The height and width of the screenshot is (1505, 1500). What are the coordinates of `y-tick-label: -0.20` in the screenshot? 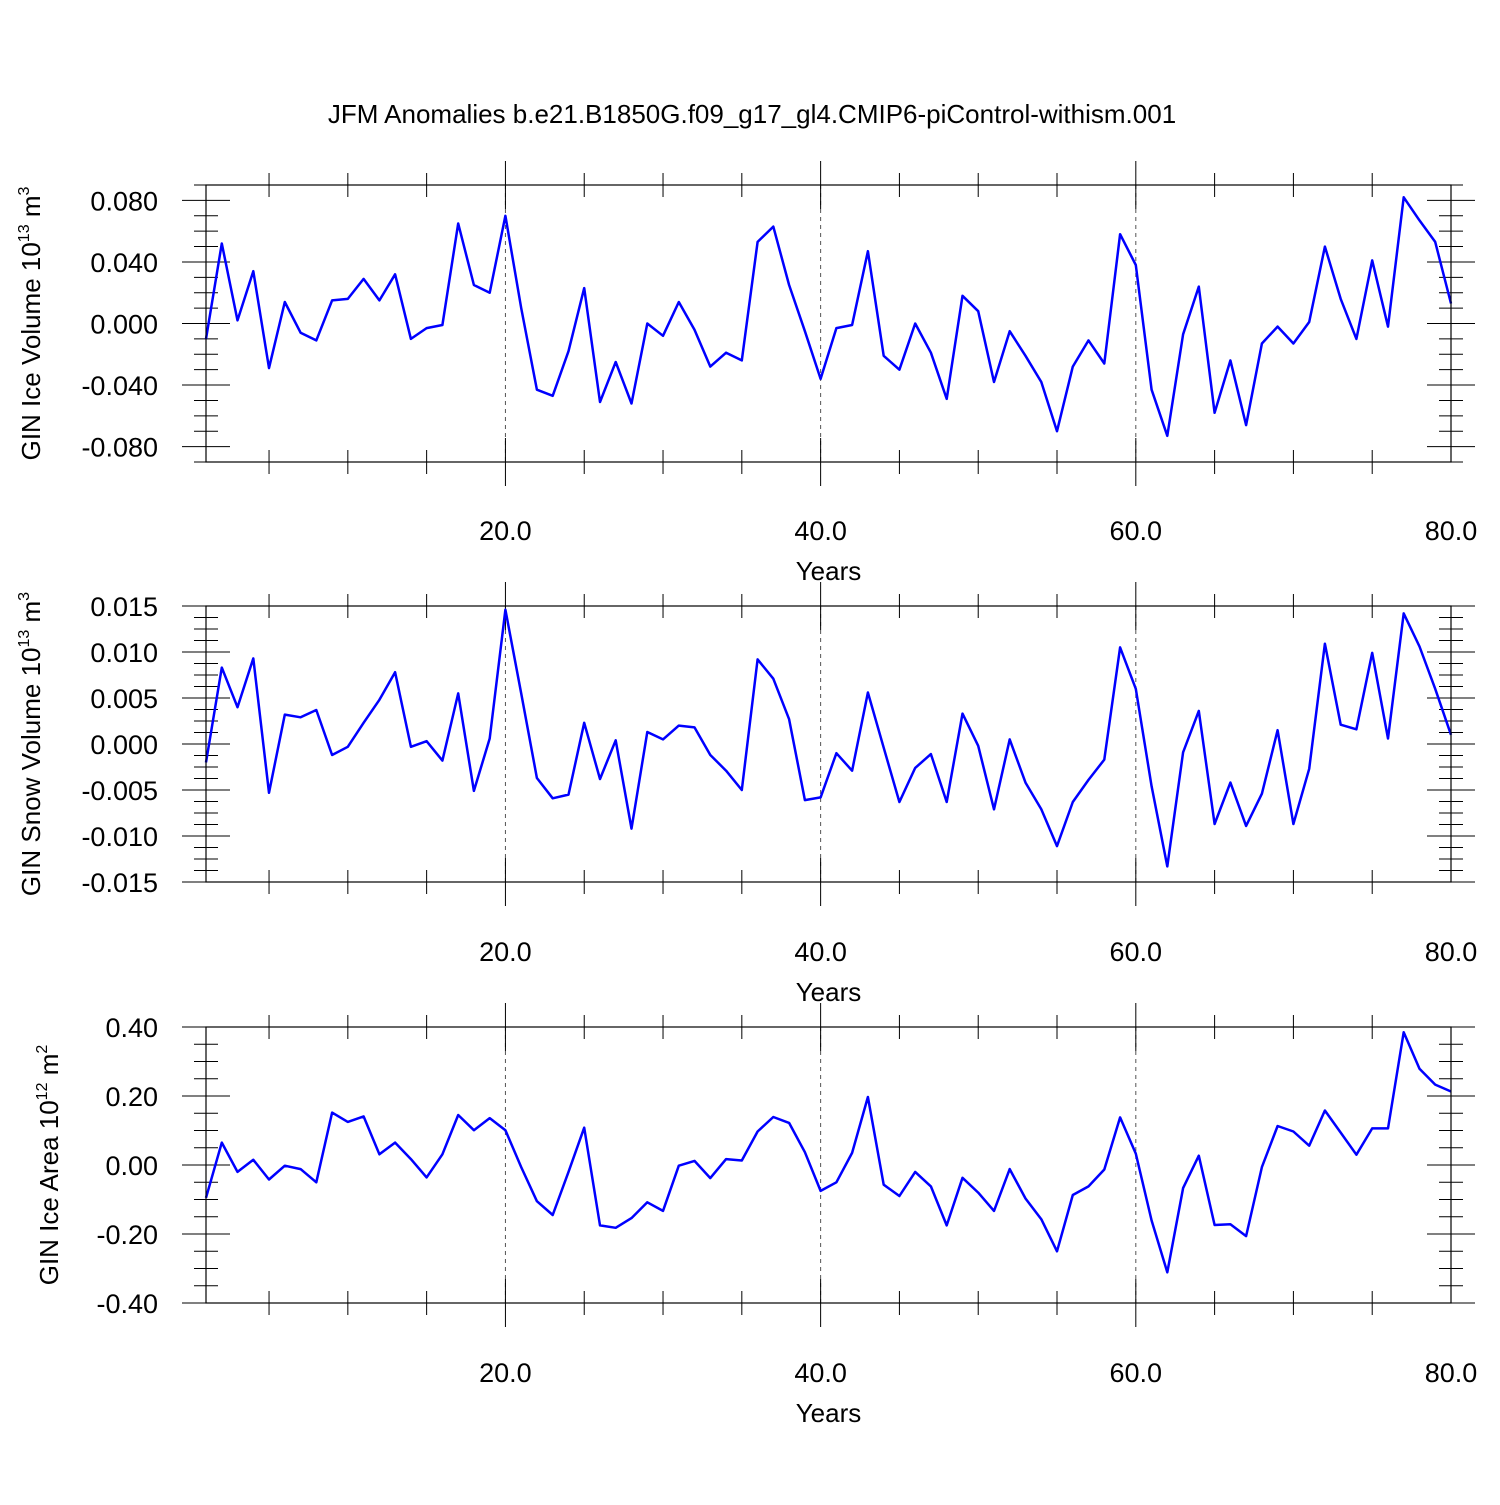 It's located at (127, 1235).